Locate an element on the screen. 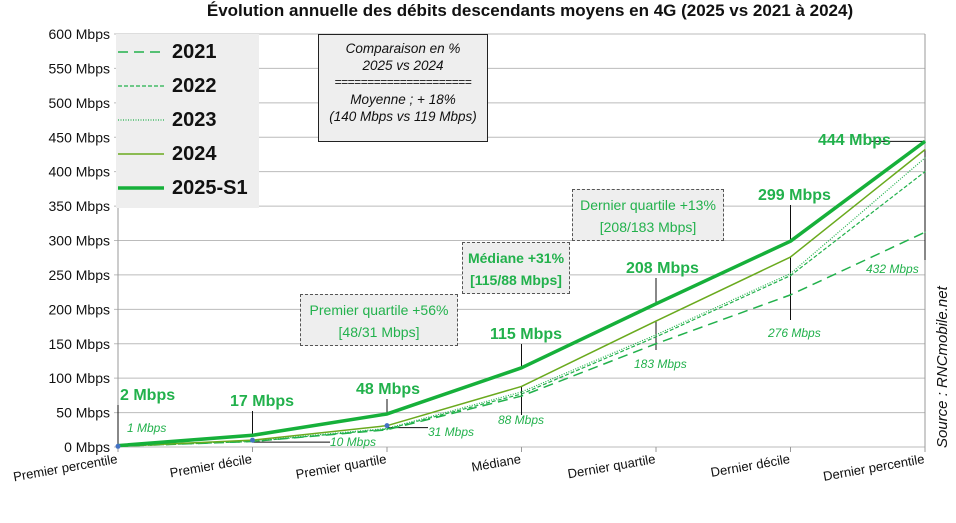 Image resolution: width=956 pixels, height=523 pixels. y-tick-label: 50 Mbps is located at coordinates (83, 413).